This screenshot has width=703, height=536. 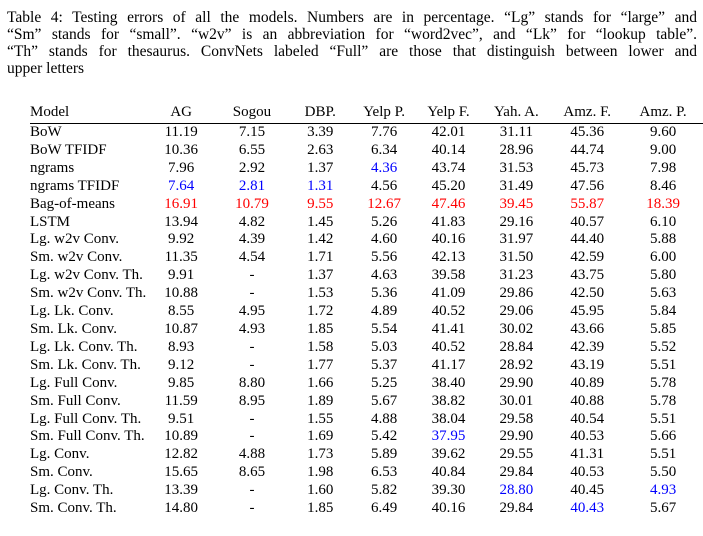 What do you see at coordinates (448, 132) in the screenshot?
I see `table-cell: 42.01` at bounding box center [448, 132].